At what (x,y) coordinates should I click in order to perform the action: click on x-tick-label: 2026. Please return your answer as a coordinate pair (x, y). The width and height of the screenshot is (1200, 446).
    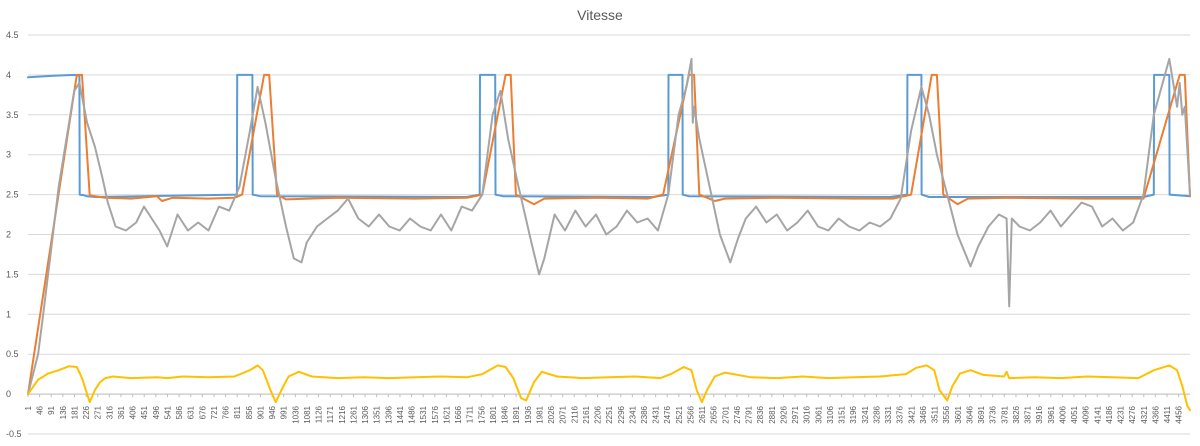
    Looking at the image, I should click on (551, 414).